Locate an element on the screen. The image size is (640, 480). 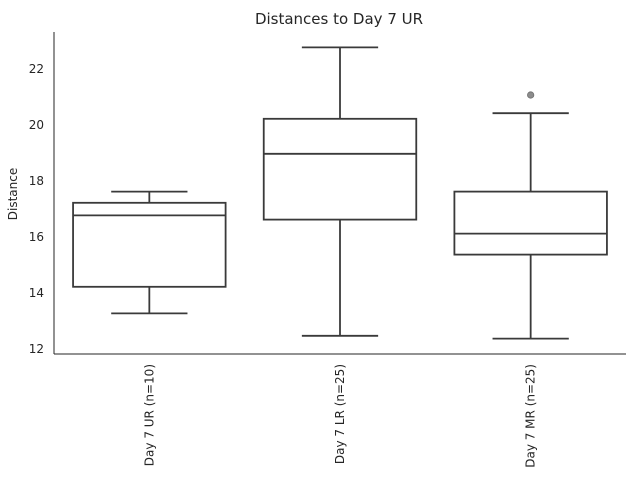
y-axis-ticks: 12 14 16 18 20 22 is located at coordinates (36, 209).